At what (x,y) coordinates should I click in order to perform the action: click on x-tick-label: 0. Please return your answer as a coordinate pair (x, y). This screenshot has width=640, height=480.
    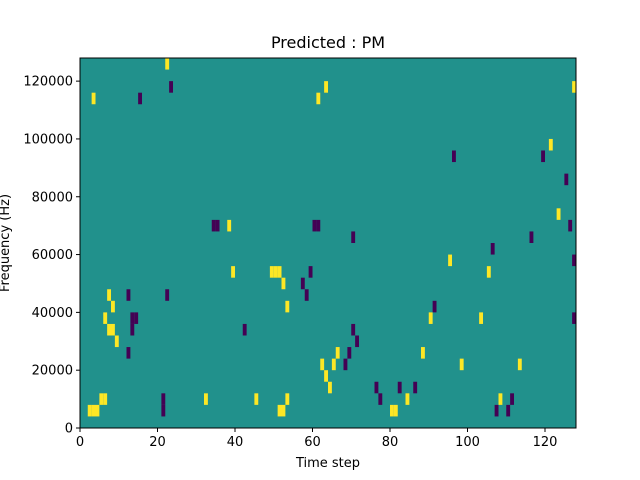
    Looking at the image, I should click on (80, 442).